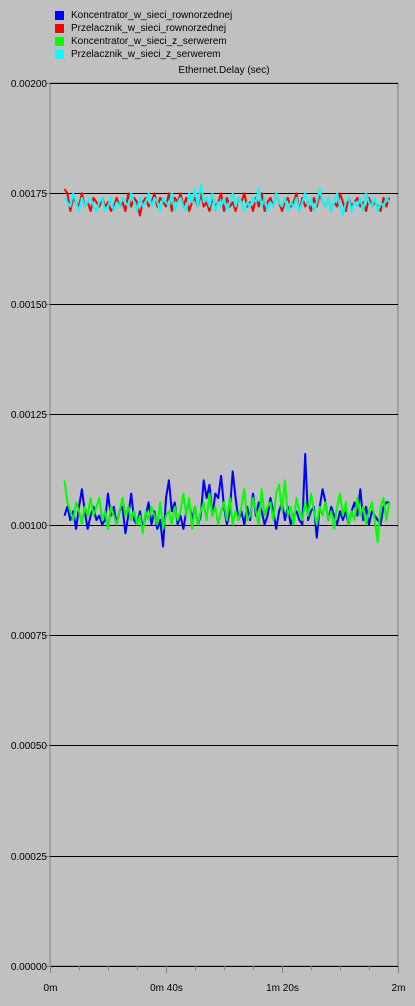 The image size is (415, 1006). I want to click on y-tick-label: 0.00050, so click(29, 746).